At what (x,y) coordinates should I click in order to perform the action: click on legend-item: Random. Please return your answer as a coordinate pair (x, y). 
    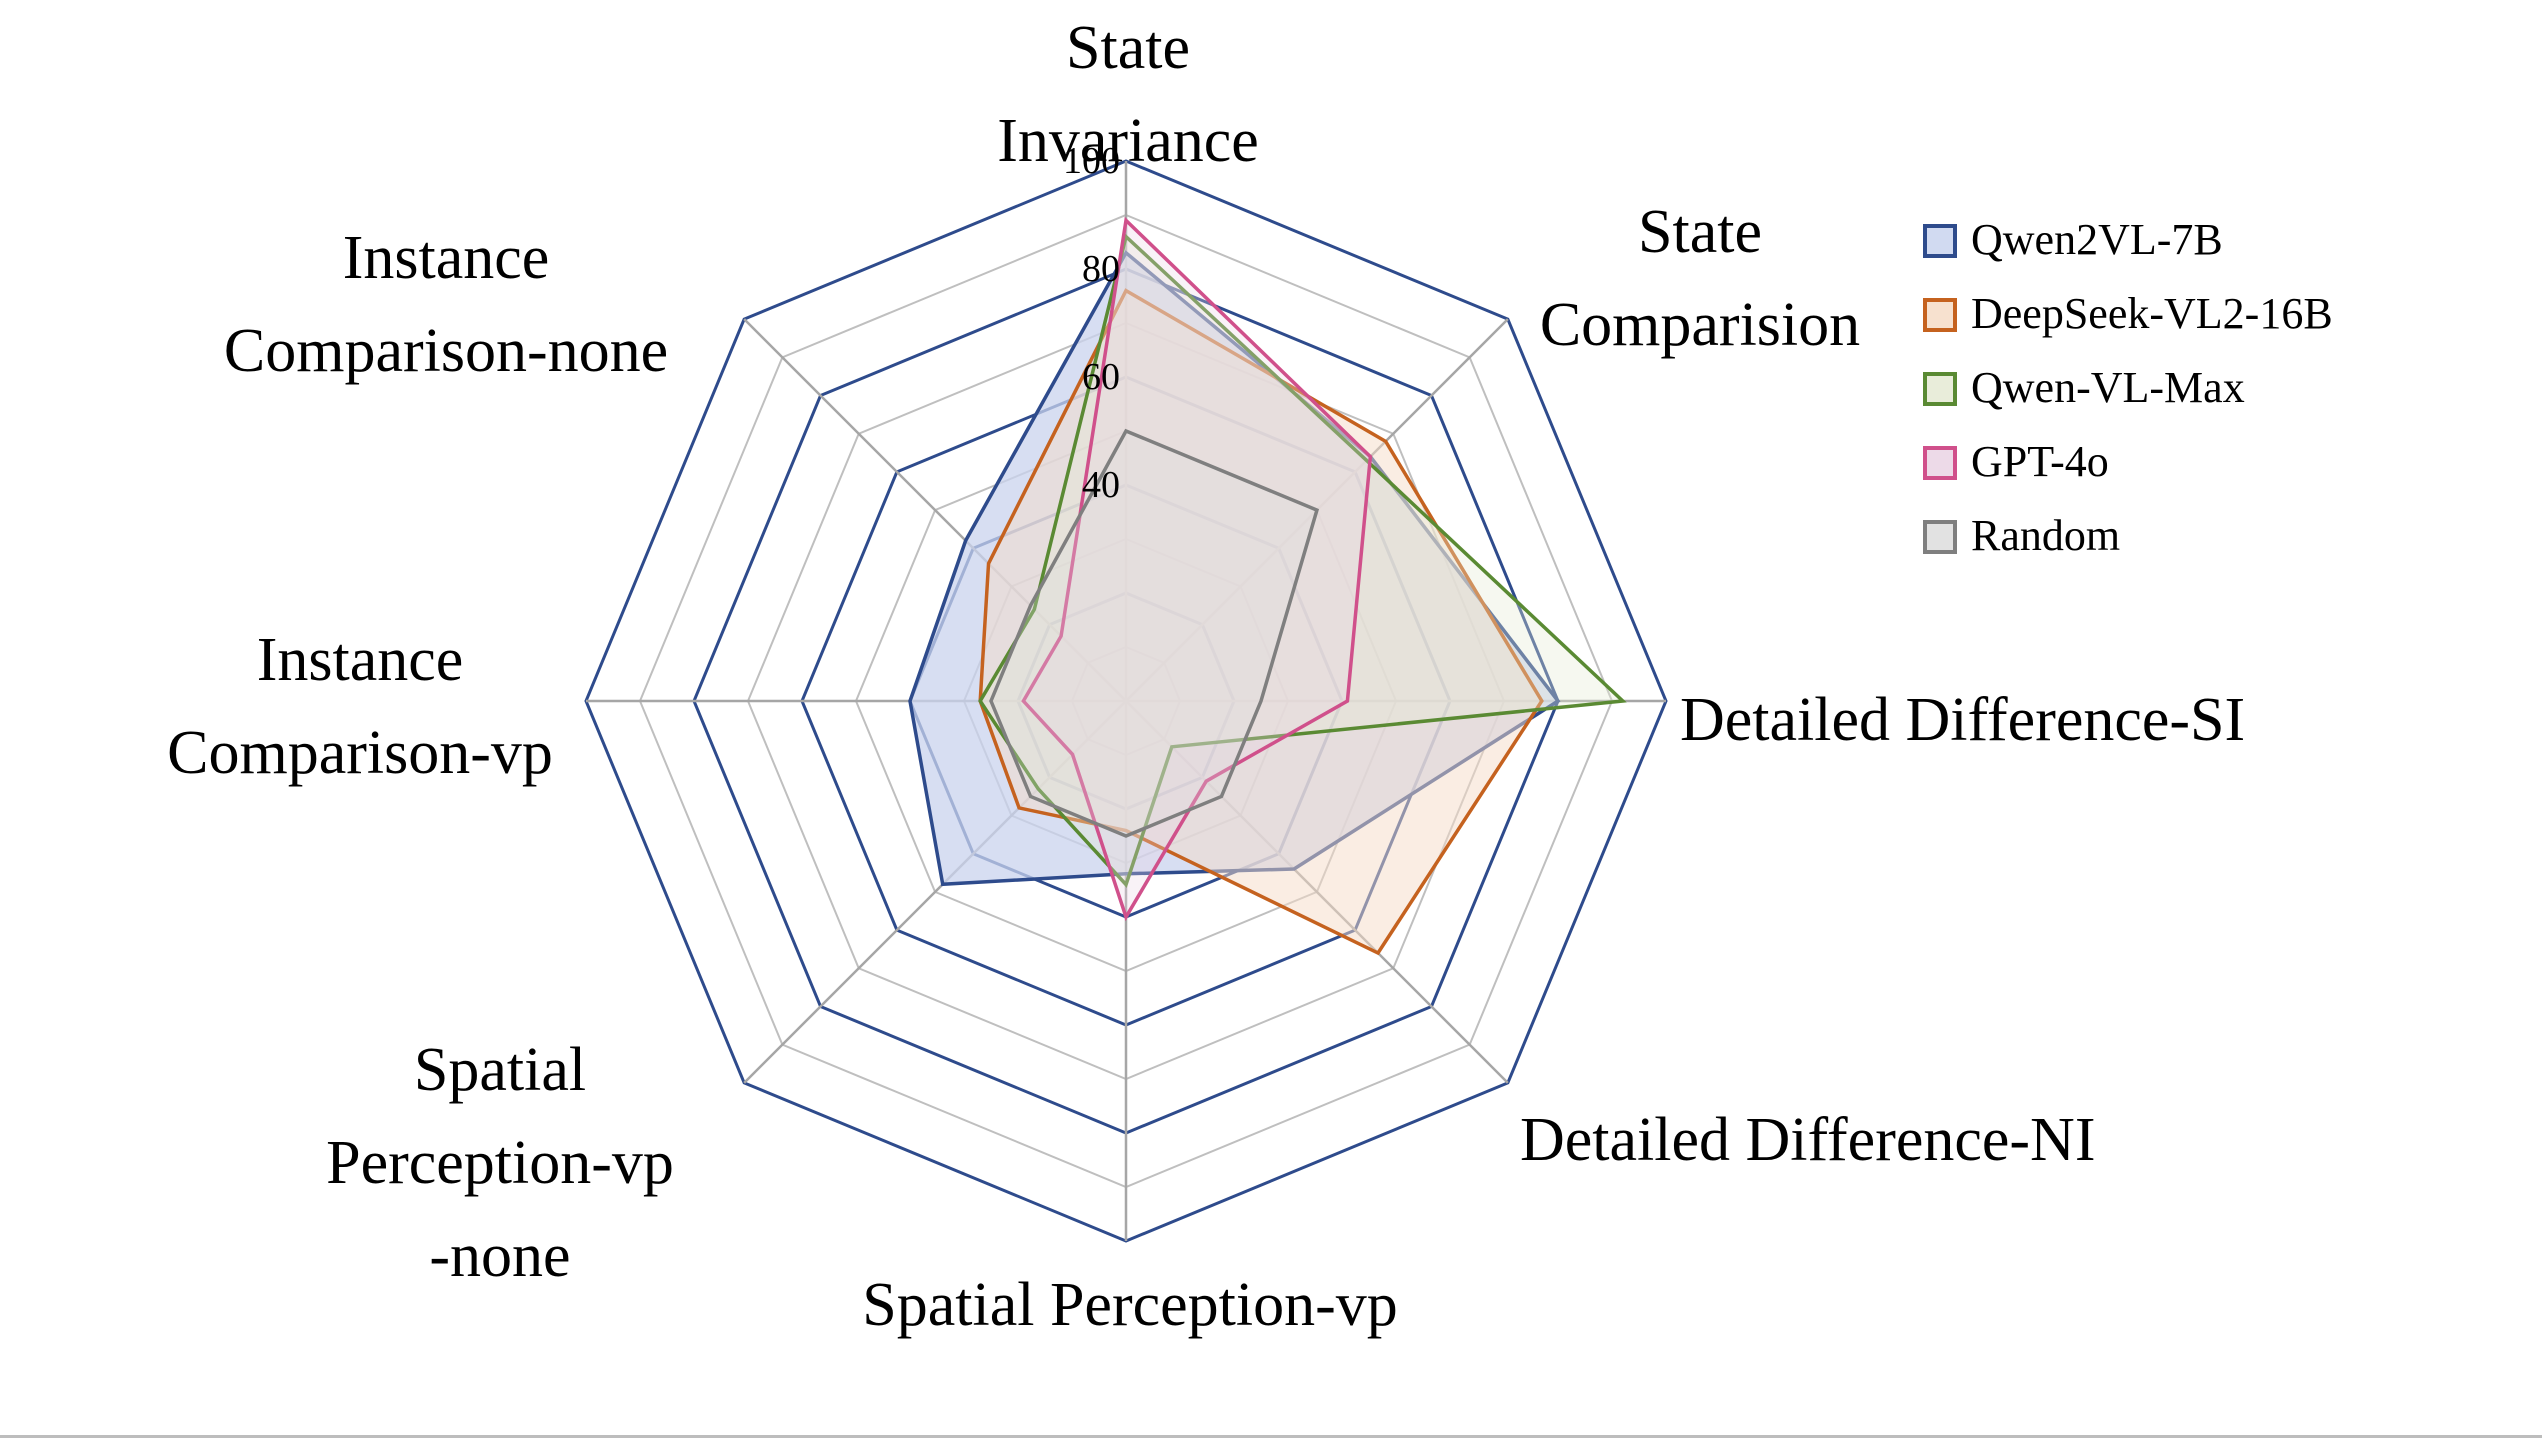
    Looking at the image, I should click on (2021, 535).